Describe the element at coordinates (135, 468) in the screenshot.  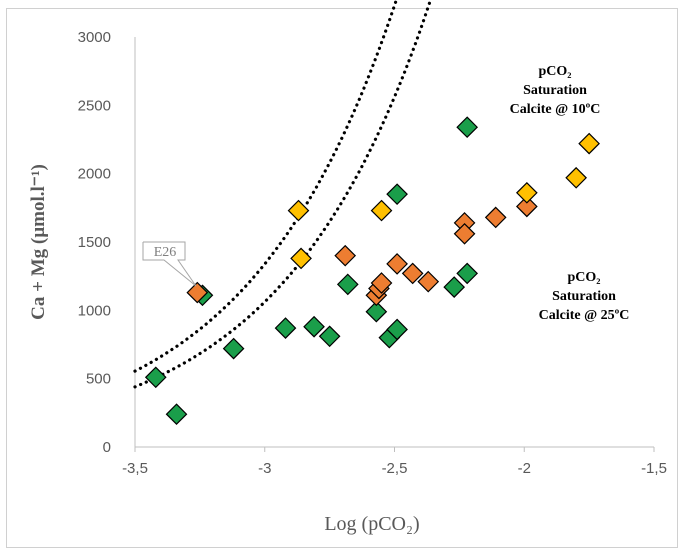
I see `x-tick-label: -3,5` at that location.